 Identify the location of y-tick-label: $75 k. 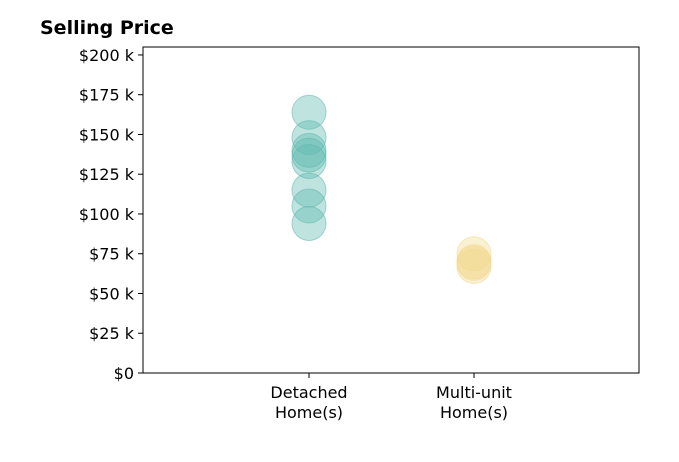
(112, 254).